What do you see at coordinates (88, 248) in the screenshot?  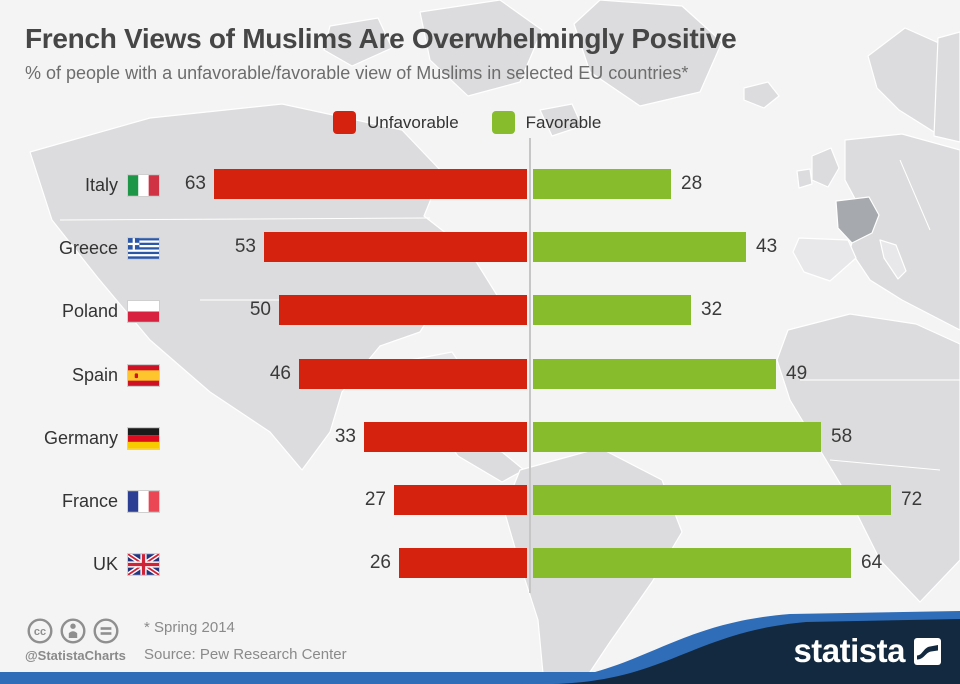 I see `country-label: Greece` at bounding box center [88, 248].